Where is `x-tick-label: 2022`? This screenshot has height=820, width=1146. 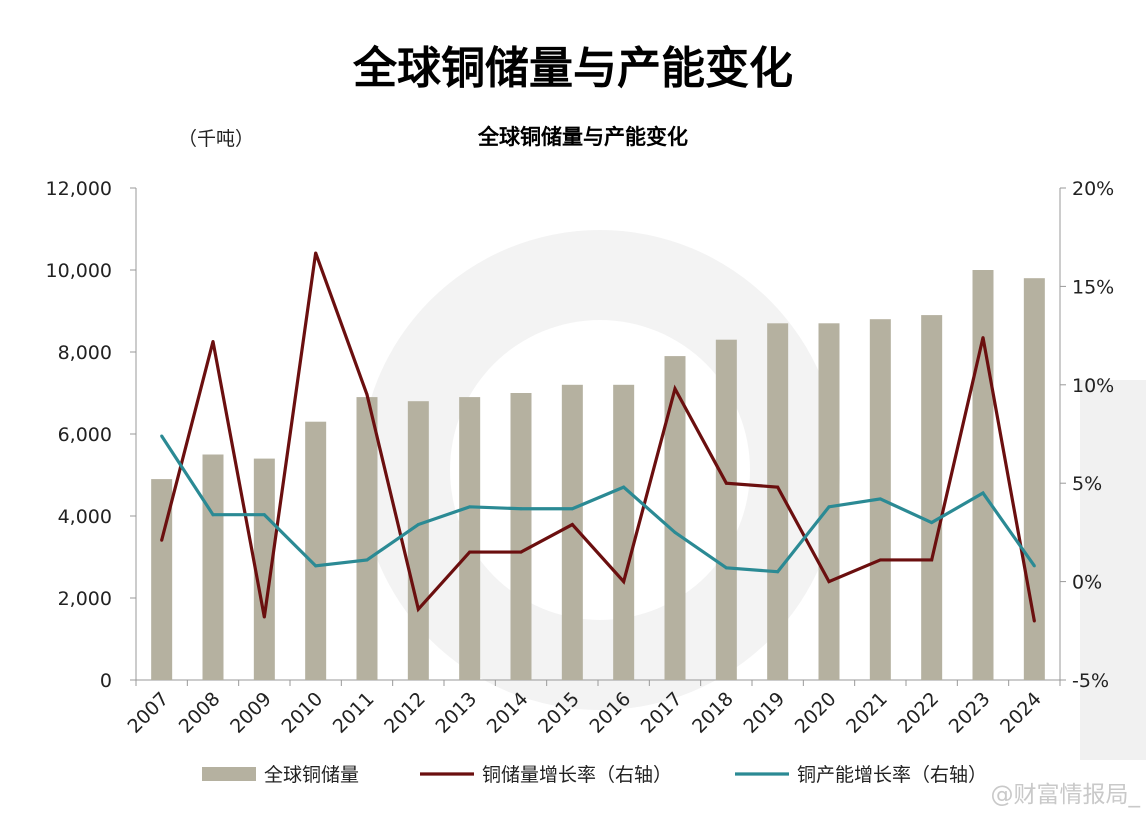
x-tick-label: 2022 is located at coordinates (918, 713).